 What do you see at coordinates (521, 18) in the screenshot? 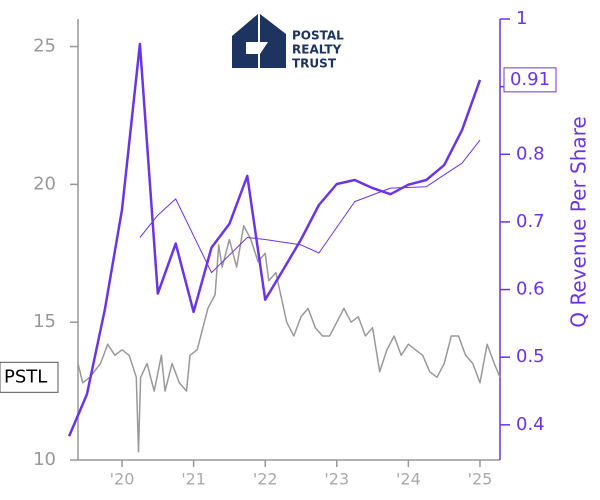
I see `y2-tick-label: 1` at bounding box center [521, 18].